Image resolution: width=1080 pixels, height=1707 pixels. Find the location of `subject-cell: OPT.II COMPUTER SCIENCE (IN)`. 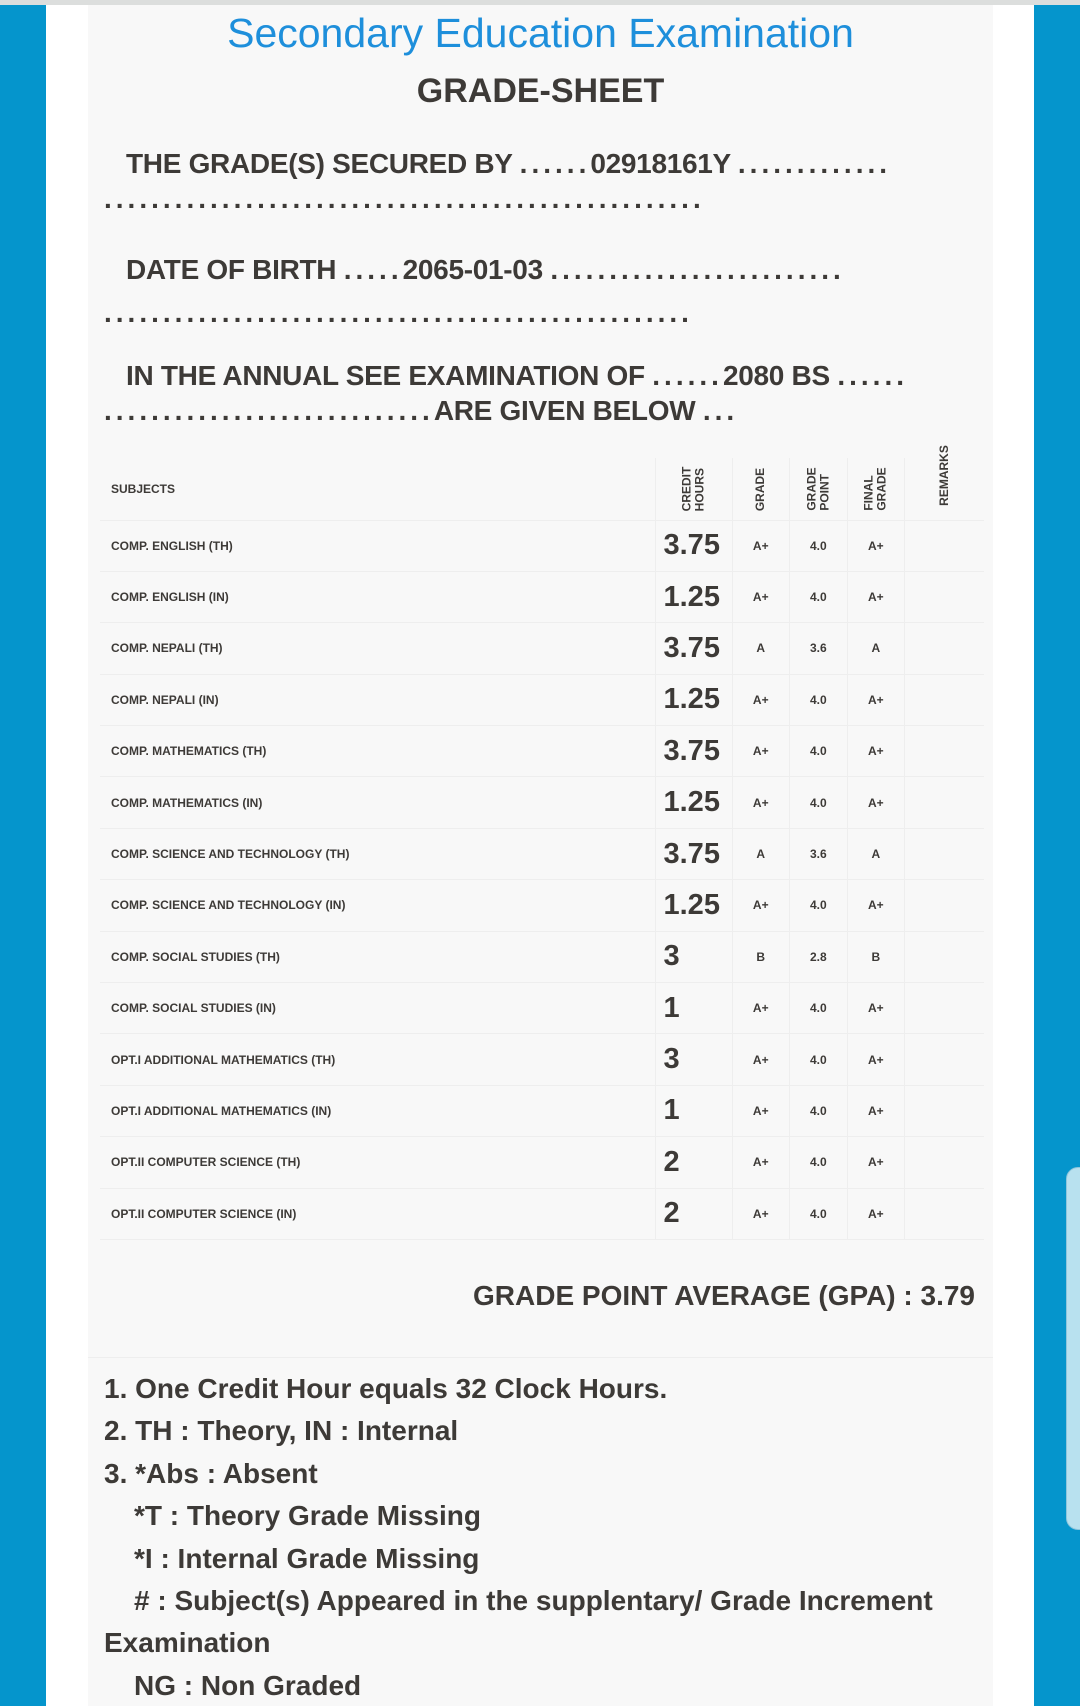

subject-cell: OPT.II COMPUTER SCIENCE (IN) is located at coordinates (377, 1214).